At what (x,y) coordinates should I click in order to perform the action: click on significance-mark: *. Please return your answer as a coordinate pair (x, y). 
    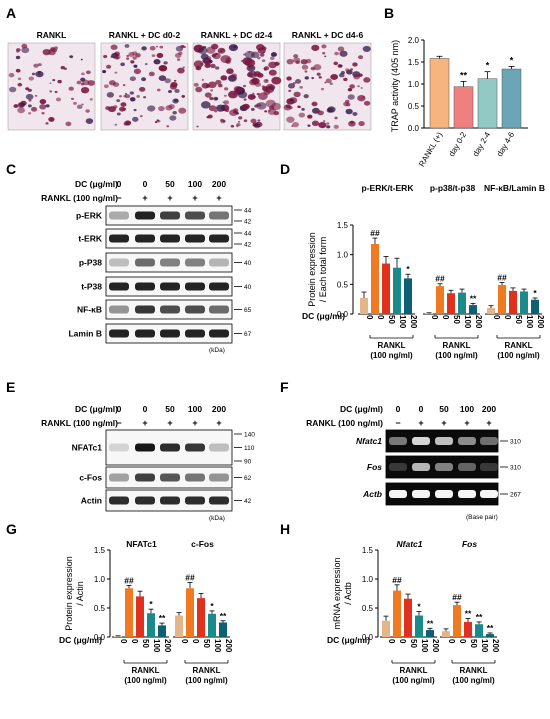
    Looking at the image, I should click on (512, 60).